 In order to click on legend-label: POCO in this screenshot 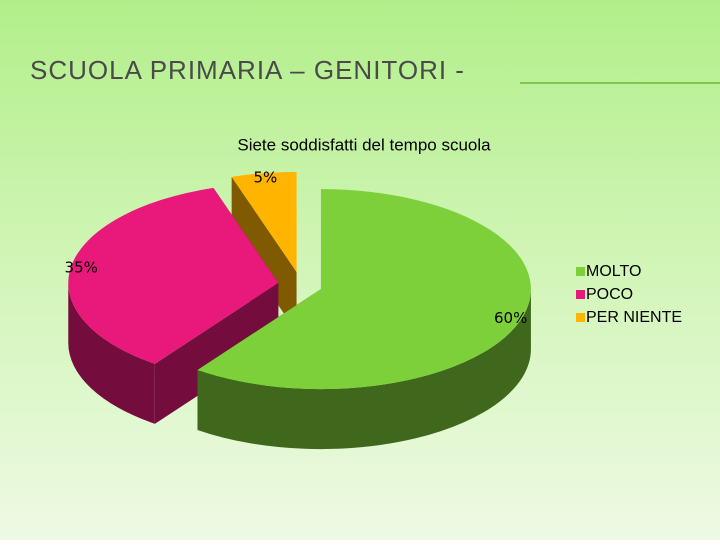, I will do `click(609, 294)`.